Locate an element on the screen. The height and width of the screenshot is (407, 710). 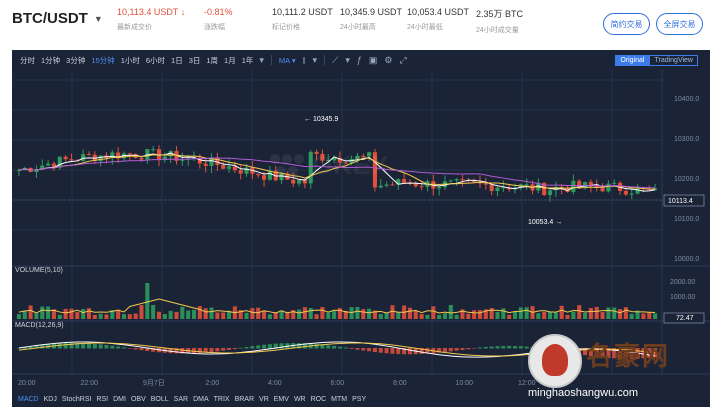
indicator-tab-roc: ROC is located at coordinates (318, 399).